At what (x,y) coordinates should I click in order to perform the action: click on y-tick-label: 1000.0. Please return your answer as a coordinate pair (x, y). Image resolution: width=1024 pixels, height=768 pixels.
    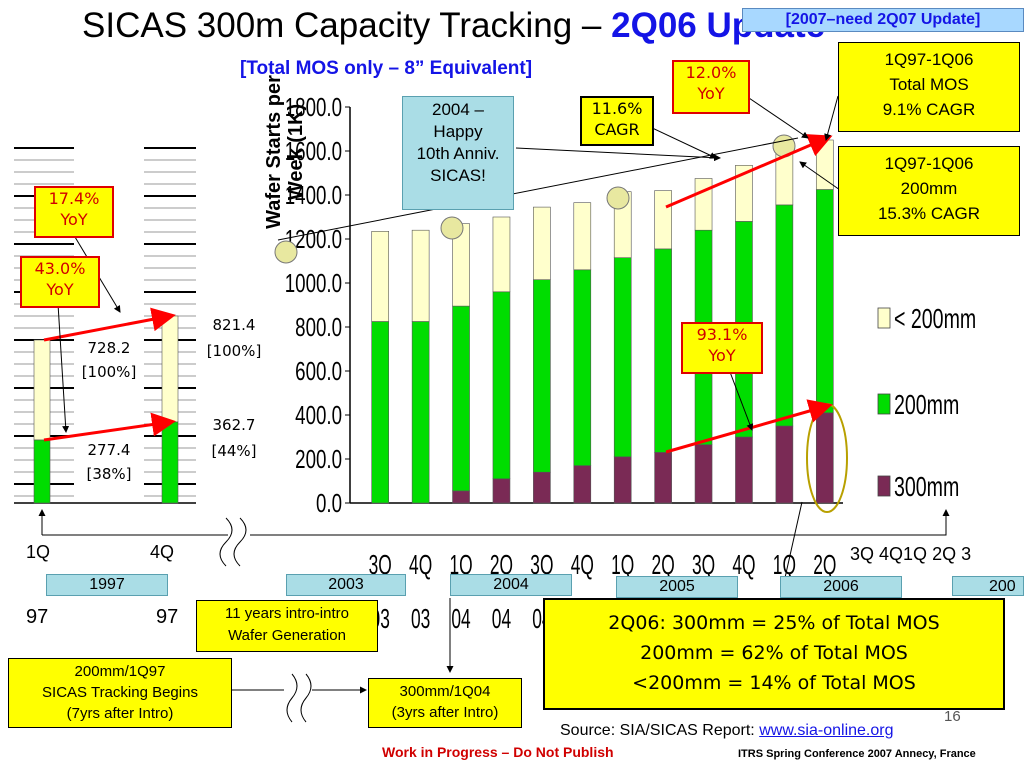
    Looking at the image, I should click on (313, 283).